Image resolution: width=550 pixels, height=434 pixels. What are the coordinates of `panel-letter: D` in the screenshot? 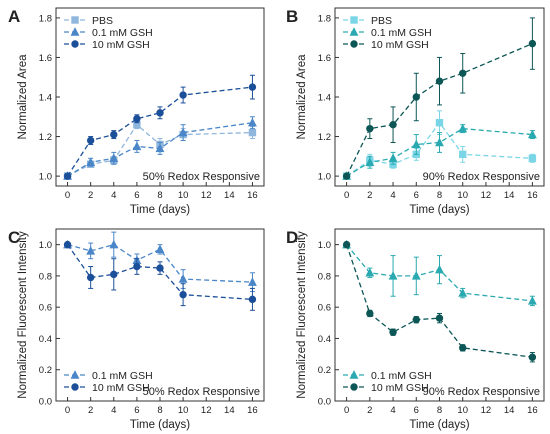 It's located at (292, 237).